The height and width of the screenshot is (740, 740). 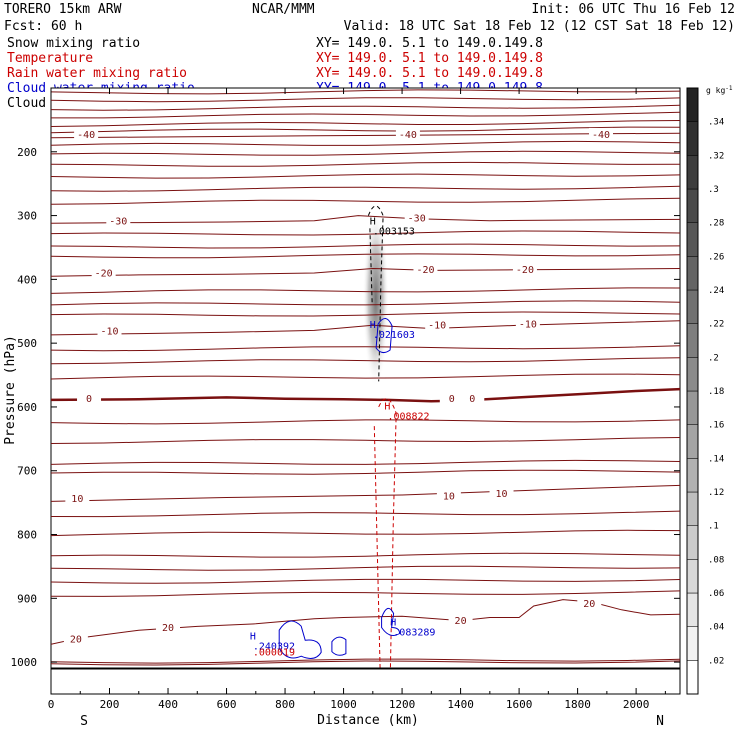 I want to click on colorbar-tick-label: .24, so click(x=716, y=291).